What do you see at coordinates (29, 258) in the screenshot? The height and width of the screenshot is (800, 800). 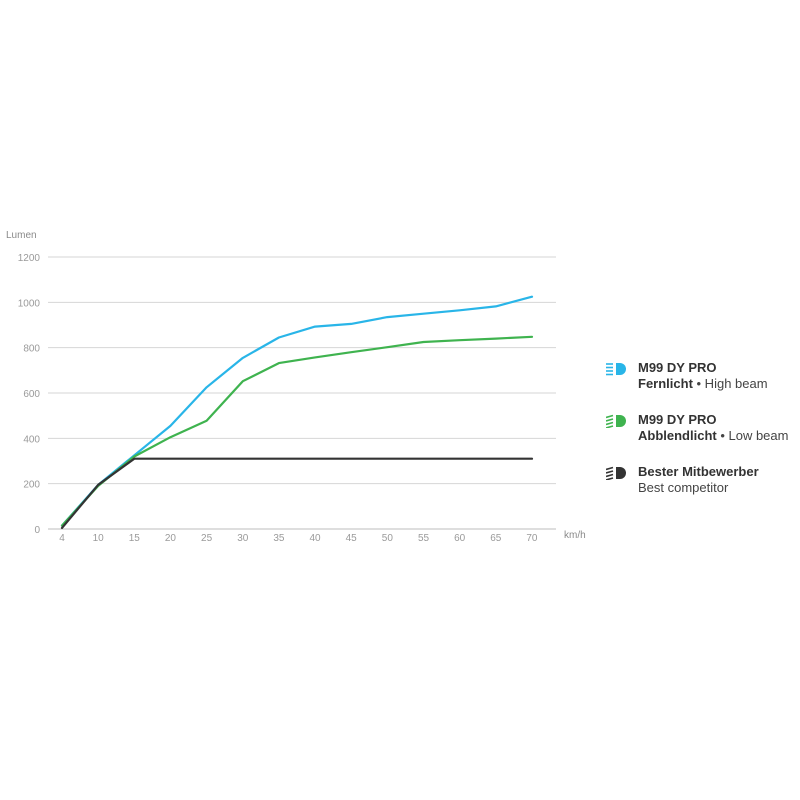 I see `y-tick-label: 1200` at bounding box center [29, 258].